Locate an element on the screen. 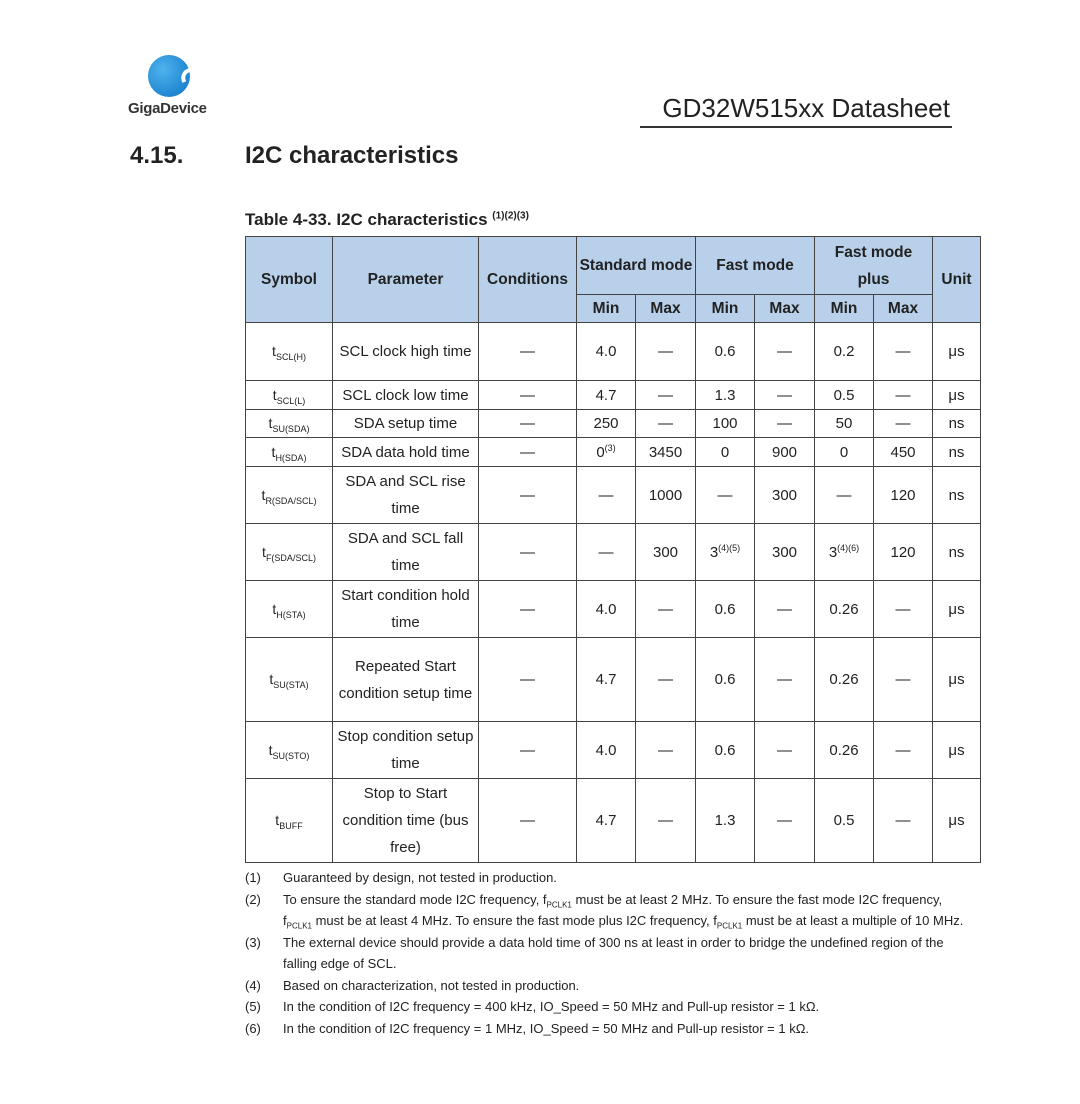 Image resolution: width=1080 pixels, height=1104 pixels. header-max: Max is located at coordinates (665, 308).